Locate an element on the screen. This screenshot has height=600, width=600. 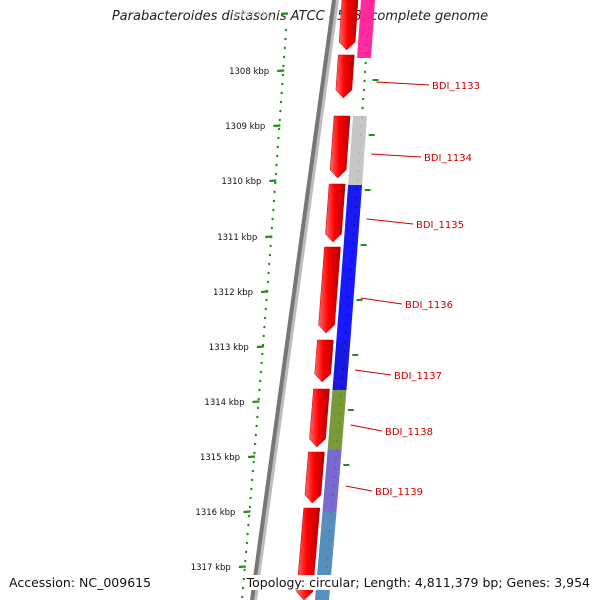
outer-dotted-ring is located at coordinates (264, 313).